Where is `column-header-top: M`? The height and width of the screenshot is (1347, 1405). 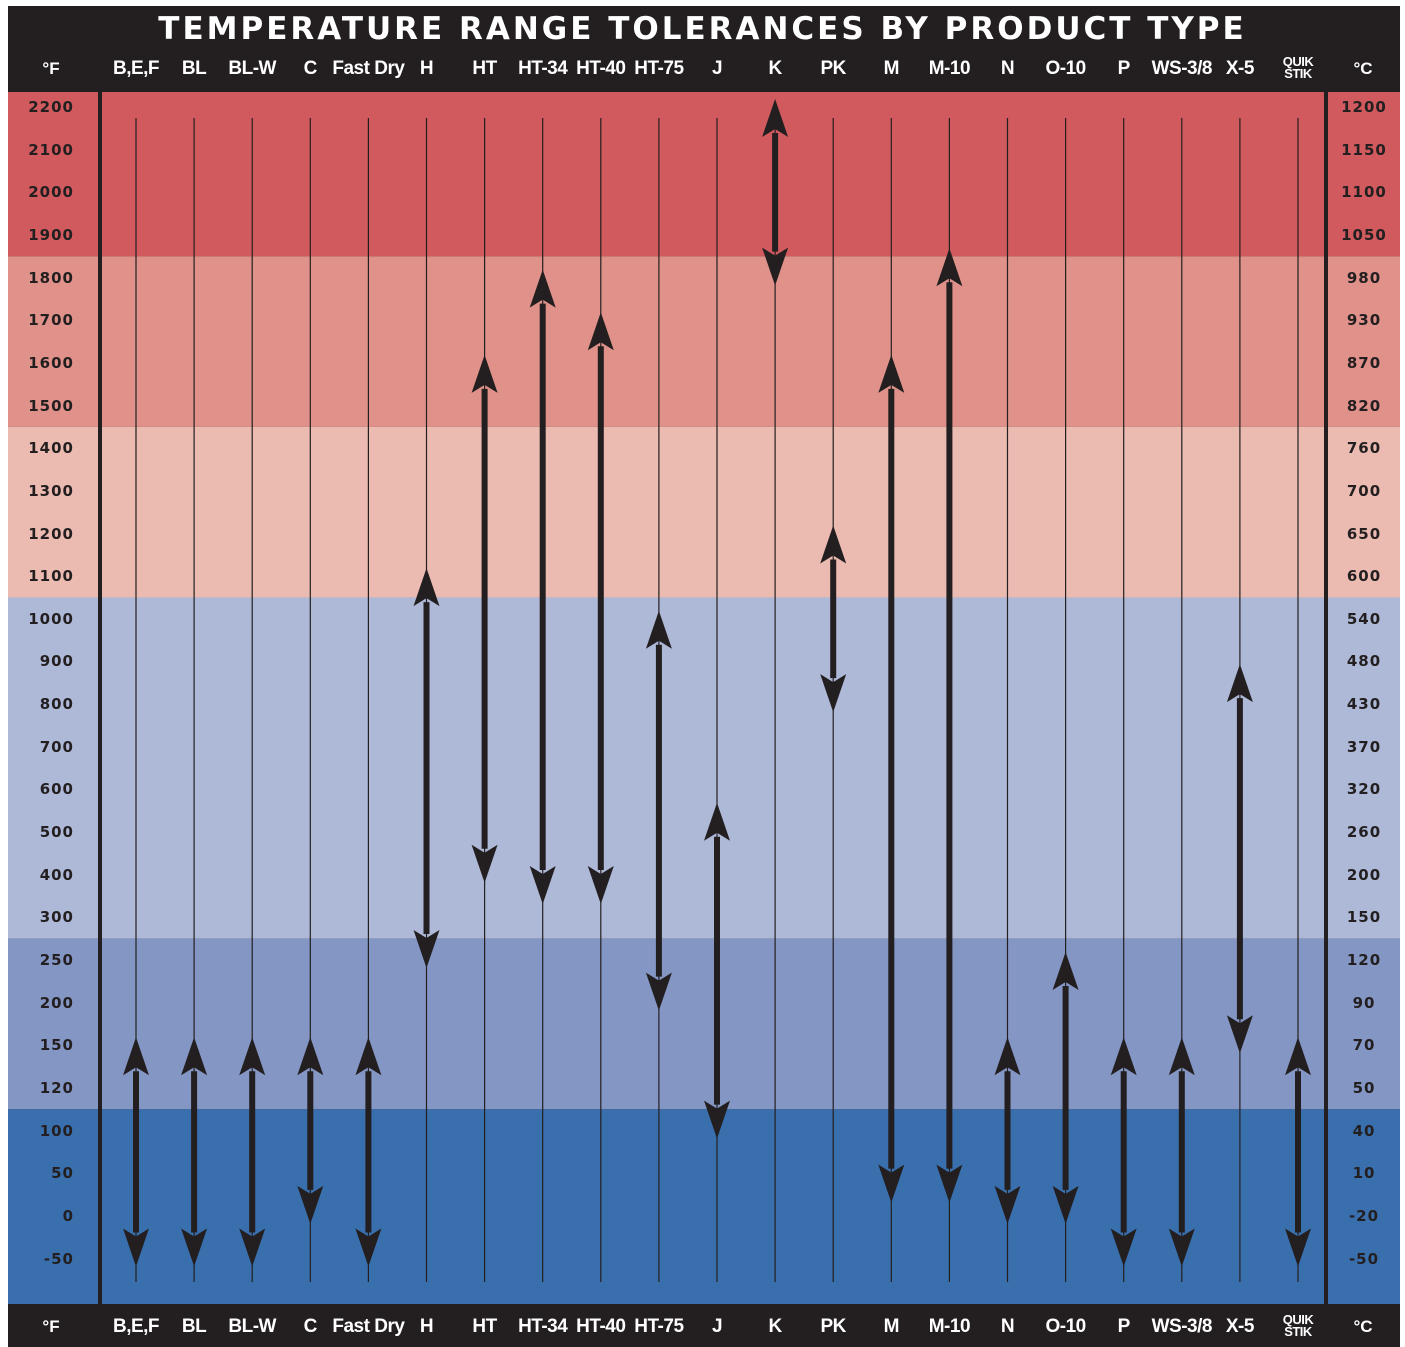 column-header-top: M is located at coordinates (891, 68).